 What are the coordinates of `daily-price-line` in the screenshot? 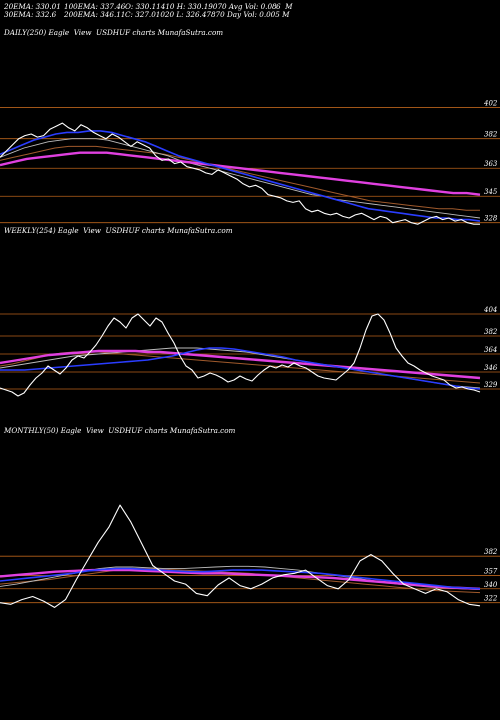 It's located at (240, 173).